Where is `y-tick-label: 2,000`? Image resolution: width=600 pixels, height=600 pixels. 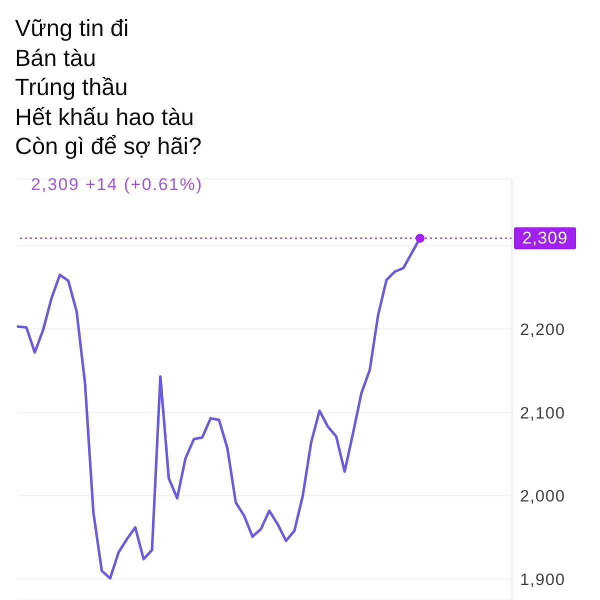 y-tick-label: 2,000 is located at coordinates (543, 497).